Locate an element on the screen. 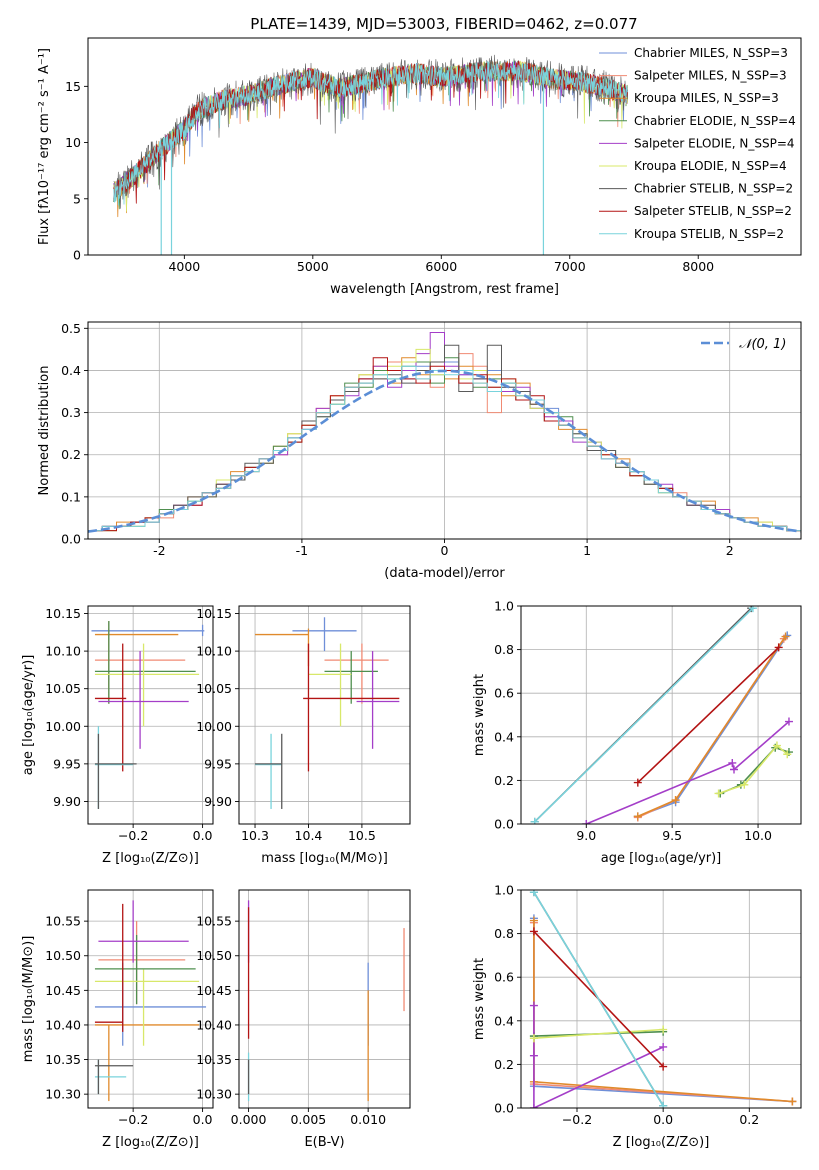  y-axis-label: mass weight is located at coordinates (479, 999).